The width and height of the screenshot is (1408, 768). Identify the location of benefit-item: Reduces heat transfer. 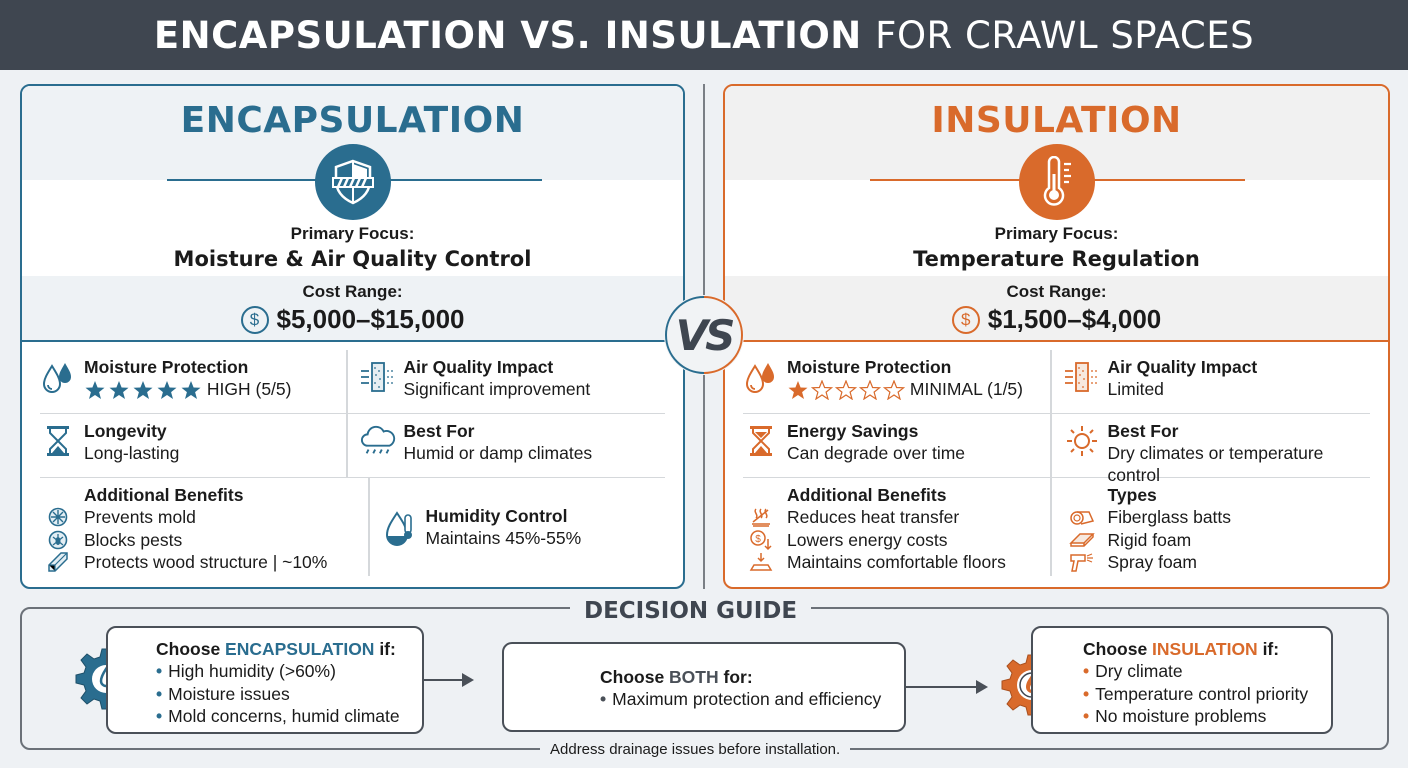
(874, 517).